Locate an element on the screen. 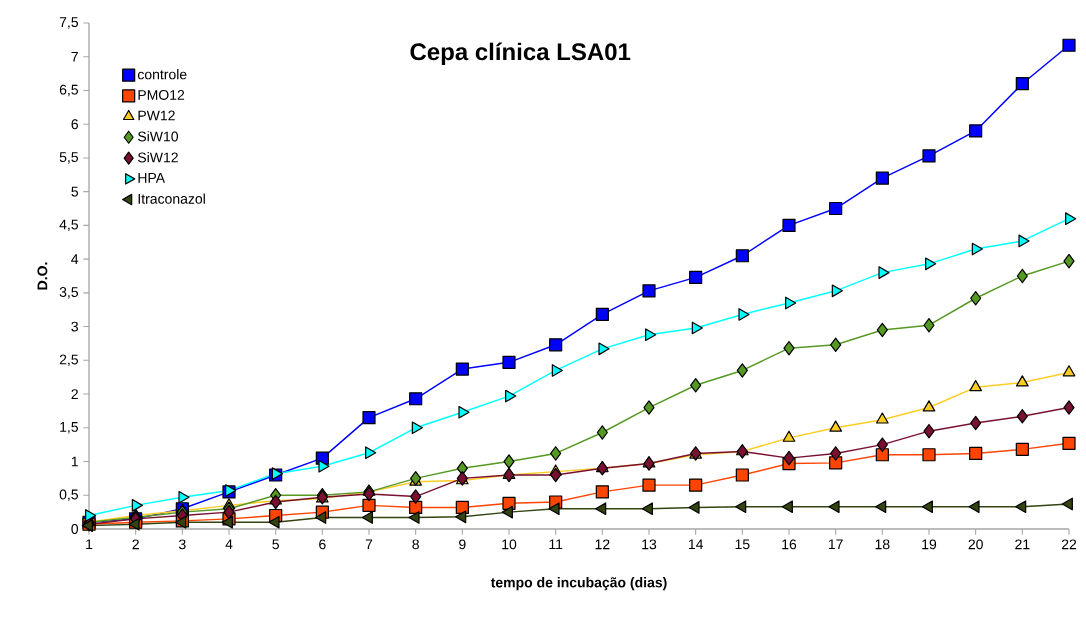 The image size is (1086, 624). x-axis-title: tempo de incubação (dias) is located at coordinates (578, 584).